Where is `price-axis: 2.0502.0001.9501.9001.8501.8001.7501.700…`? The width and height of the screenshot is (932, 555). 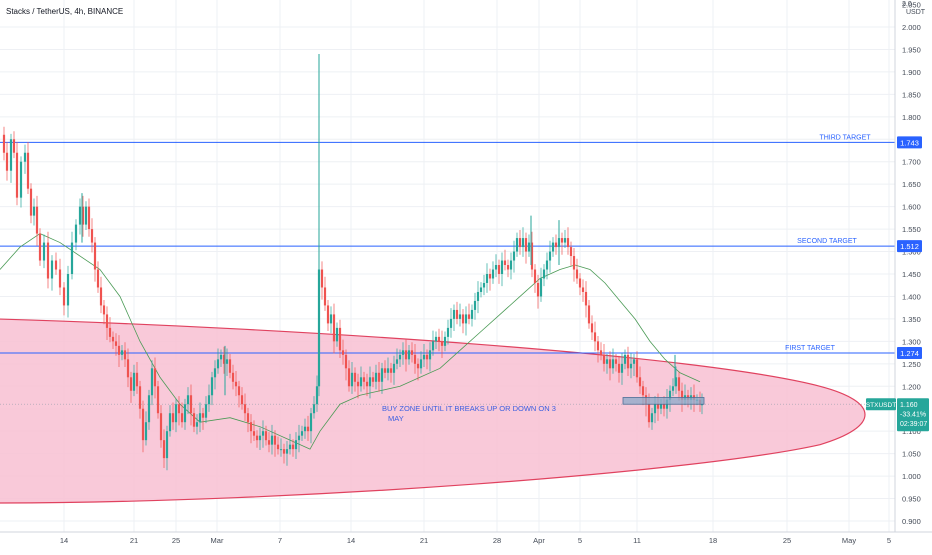 price-axis: 2.0502.0001.9501.9001.8501.8001.7501.700… is located at coordinates (899, 275).